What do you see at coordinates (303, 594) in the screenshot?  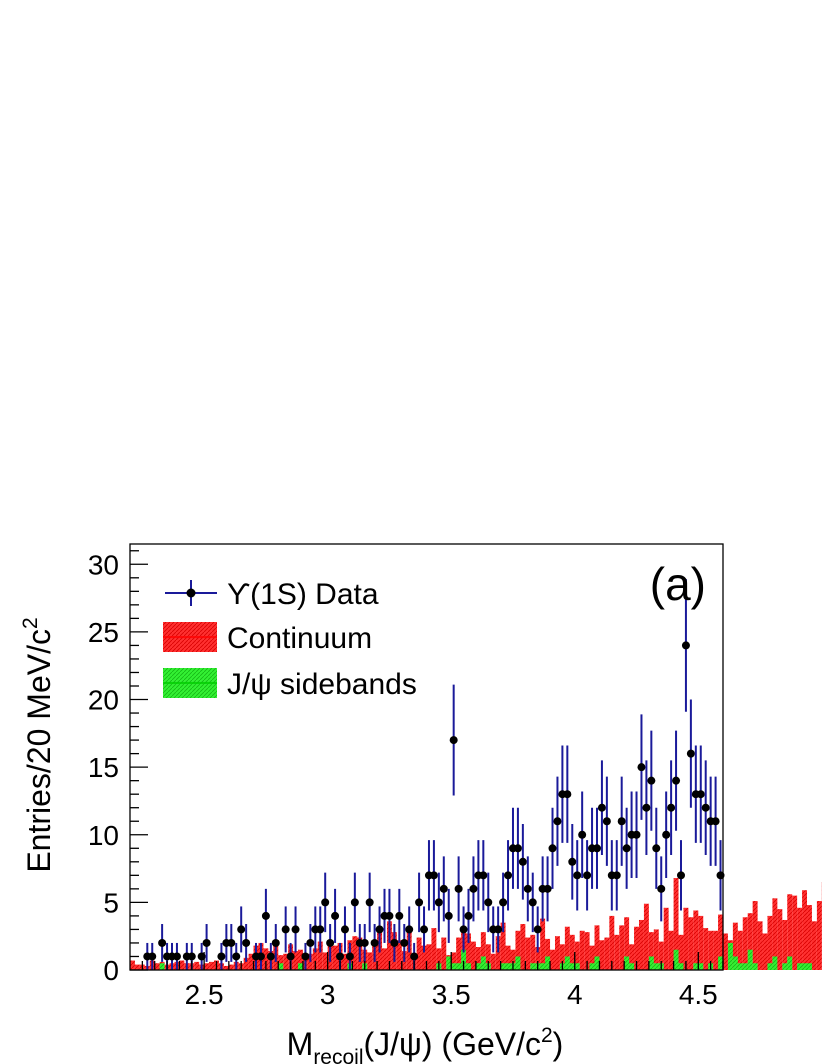 I see `legend-label-data: ϒ(1S) Data` at bounding box center [303, 594].